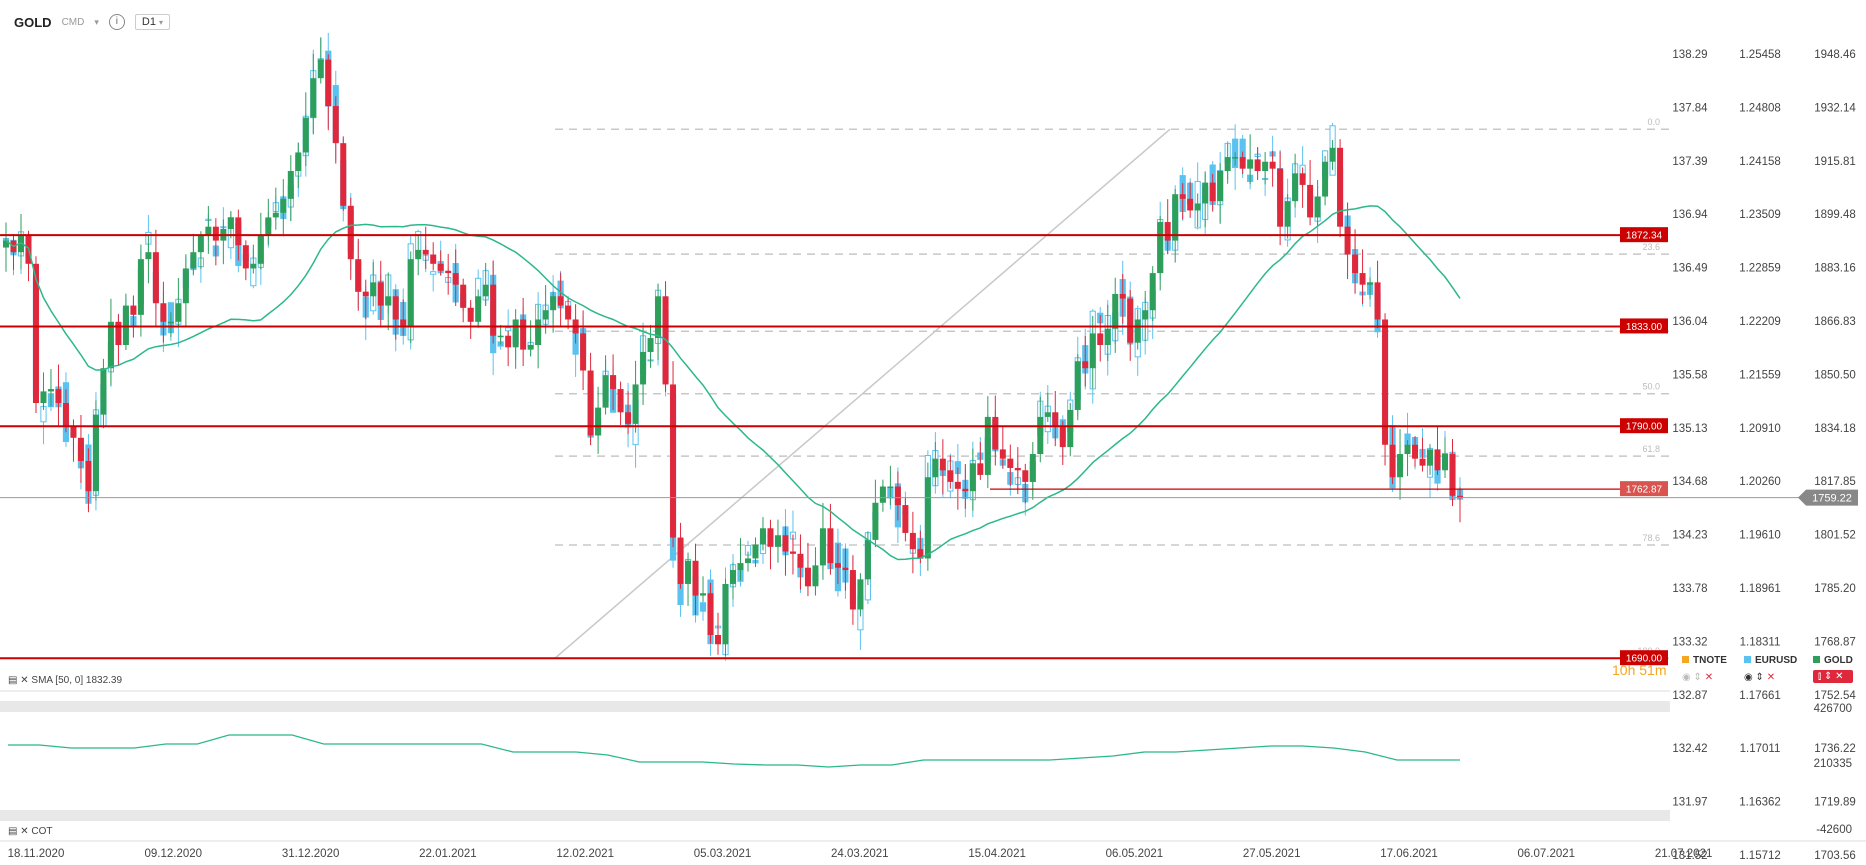 The width and height of the screenshot is (1866, 865). I want to click on eurusd-controls: ◉ ⇕ ✕, so click(1770, 677).